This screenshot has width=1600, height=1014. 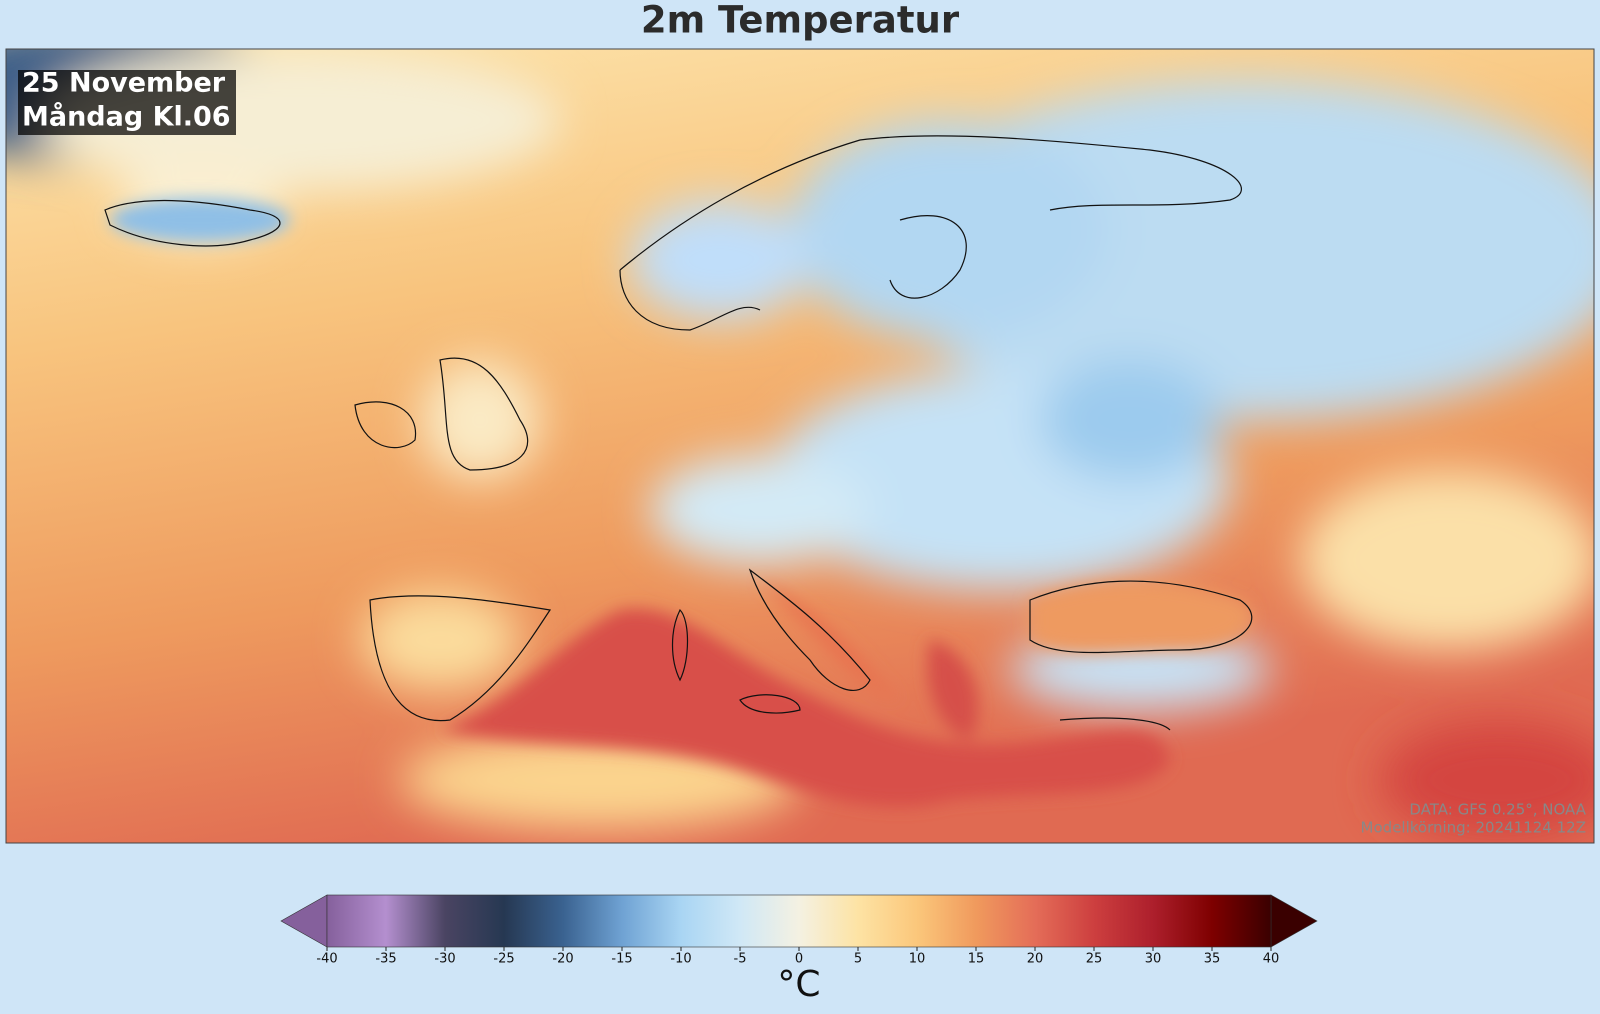 What do you see at coordinates (1294, 921) in the screenshot?
I see `colorbar-extend-high` at bounding box center [1294, 921].